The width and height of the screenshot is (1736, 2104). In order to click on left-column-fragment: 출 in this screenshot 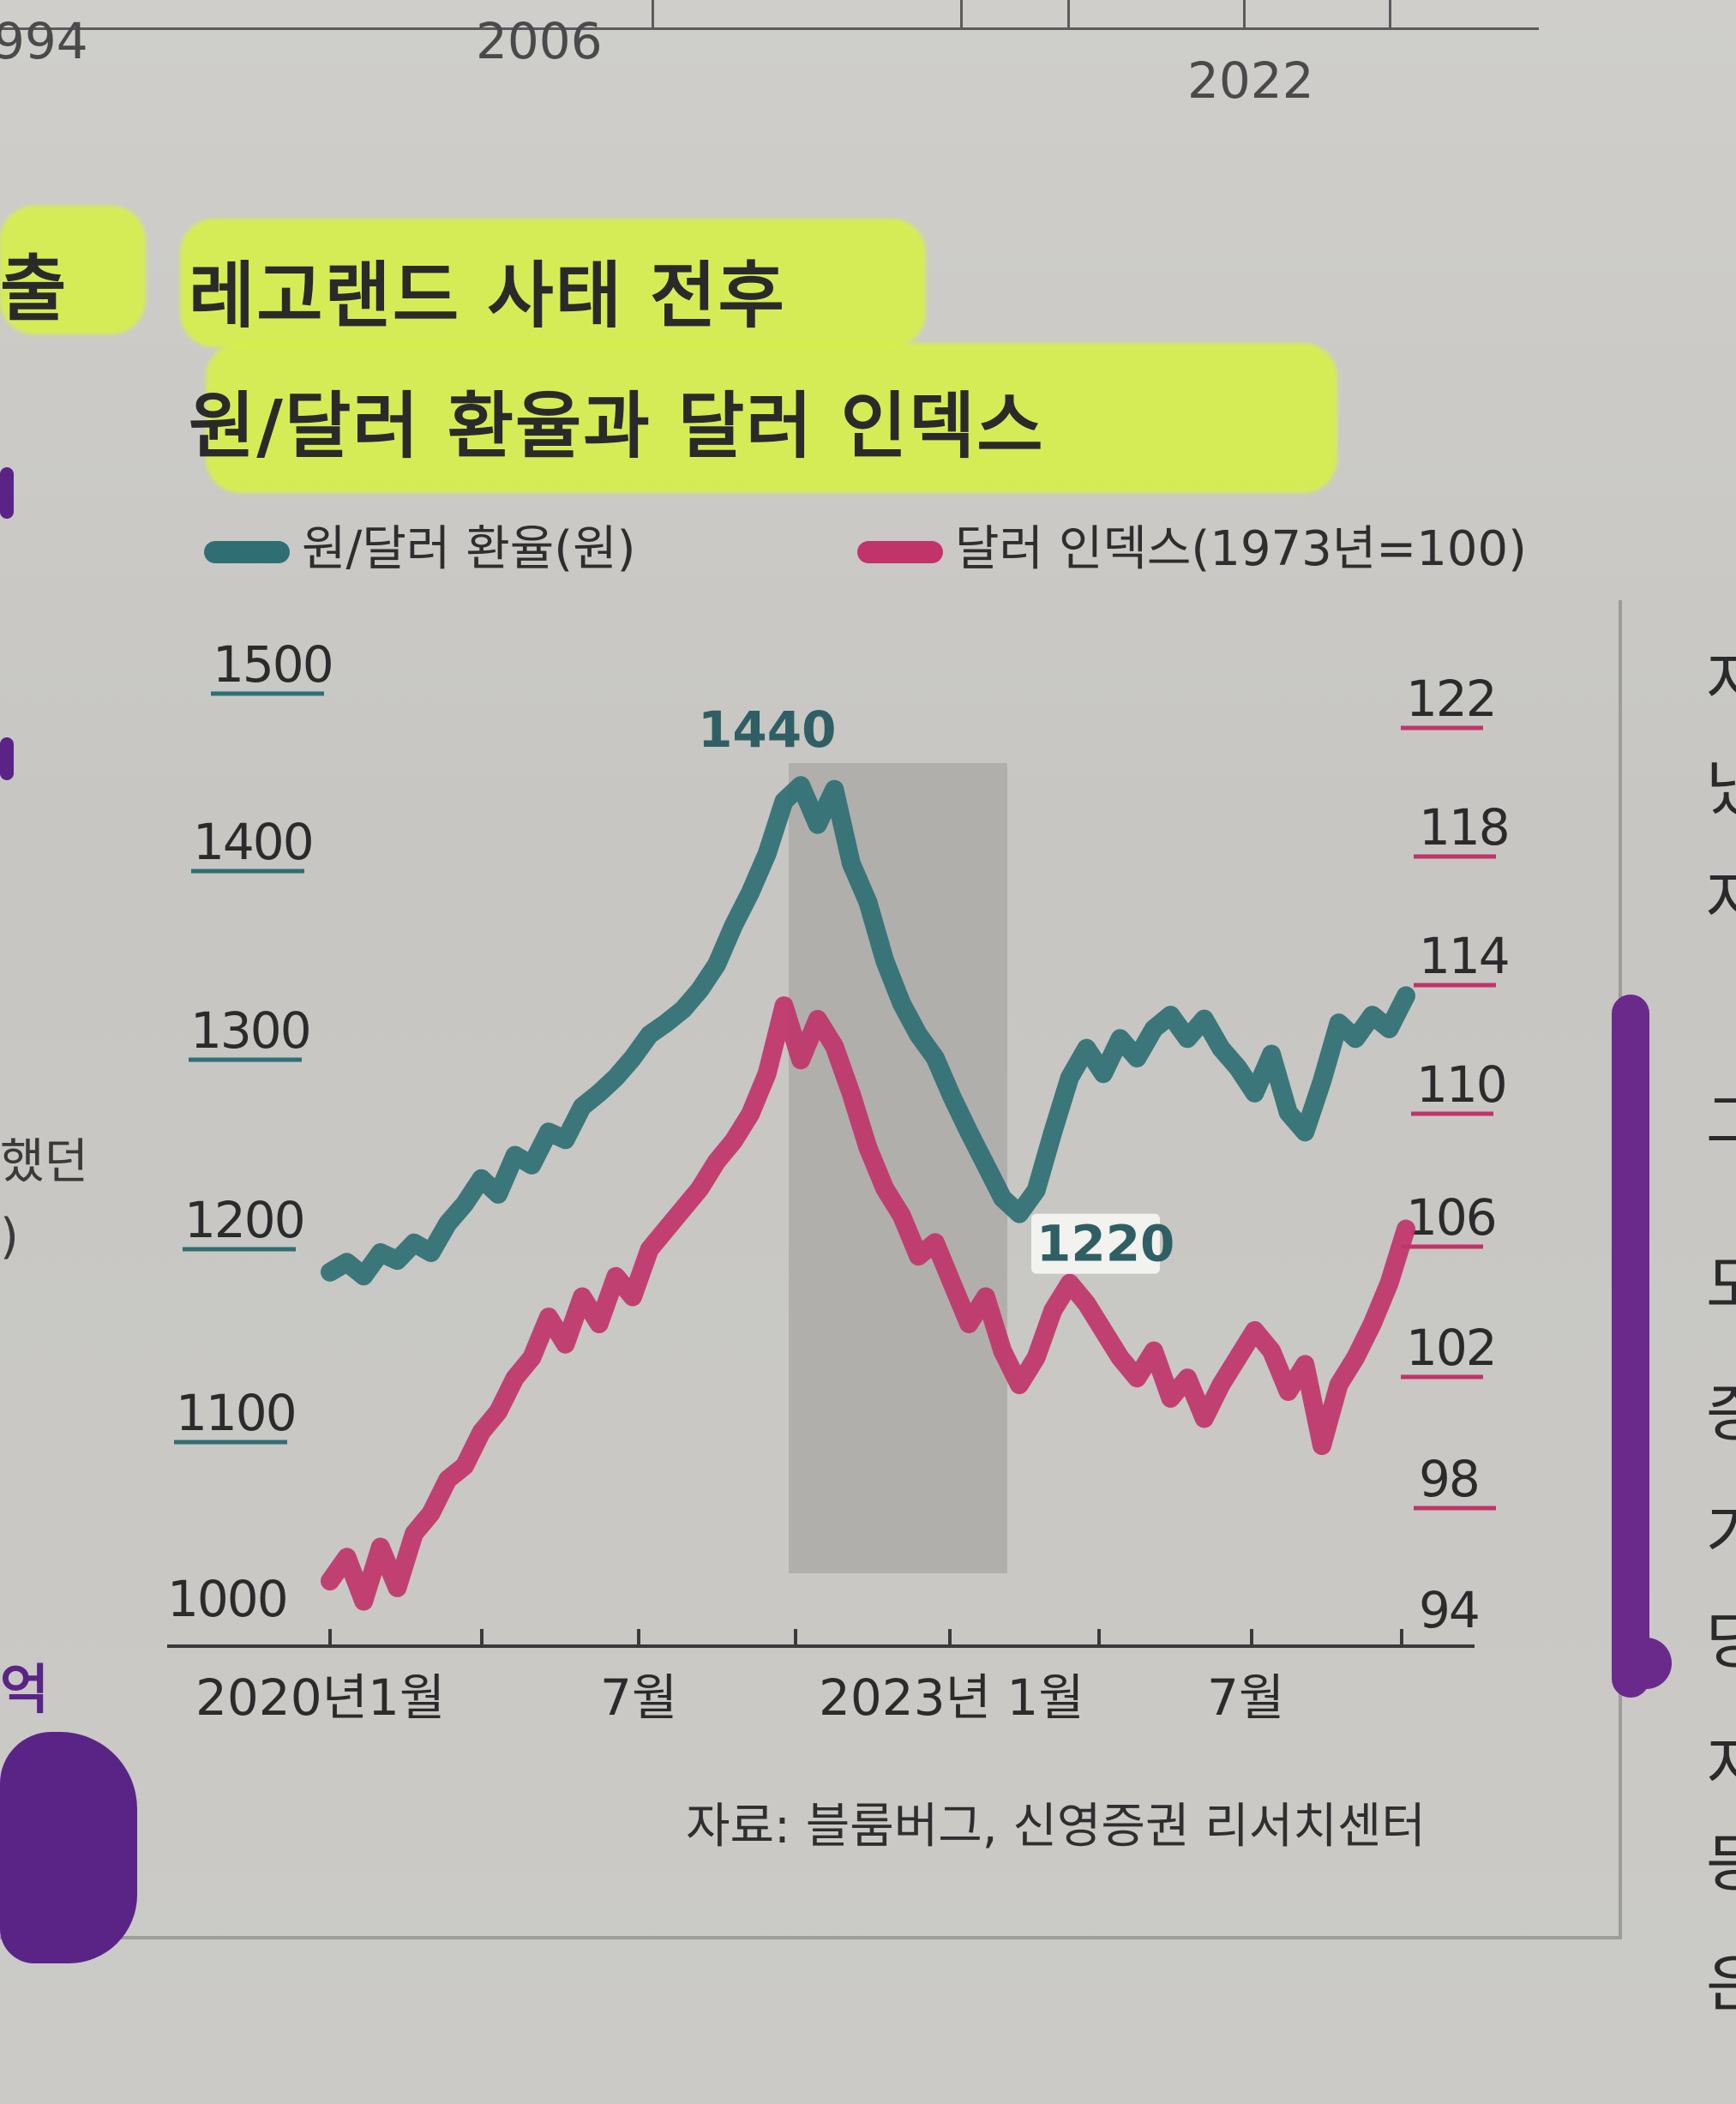, I will do `click(33, 289)`.